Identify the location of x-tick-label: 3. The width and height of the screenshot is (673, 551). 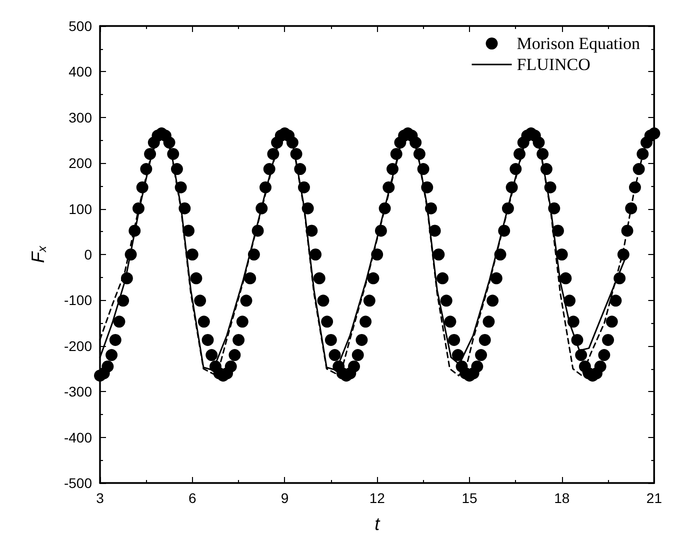
(100, 498).